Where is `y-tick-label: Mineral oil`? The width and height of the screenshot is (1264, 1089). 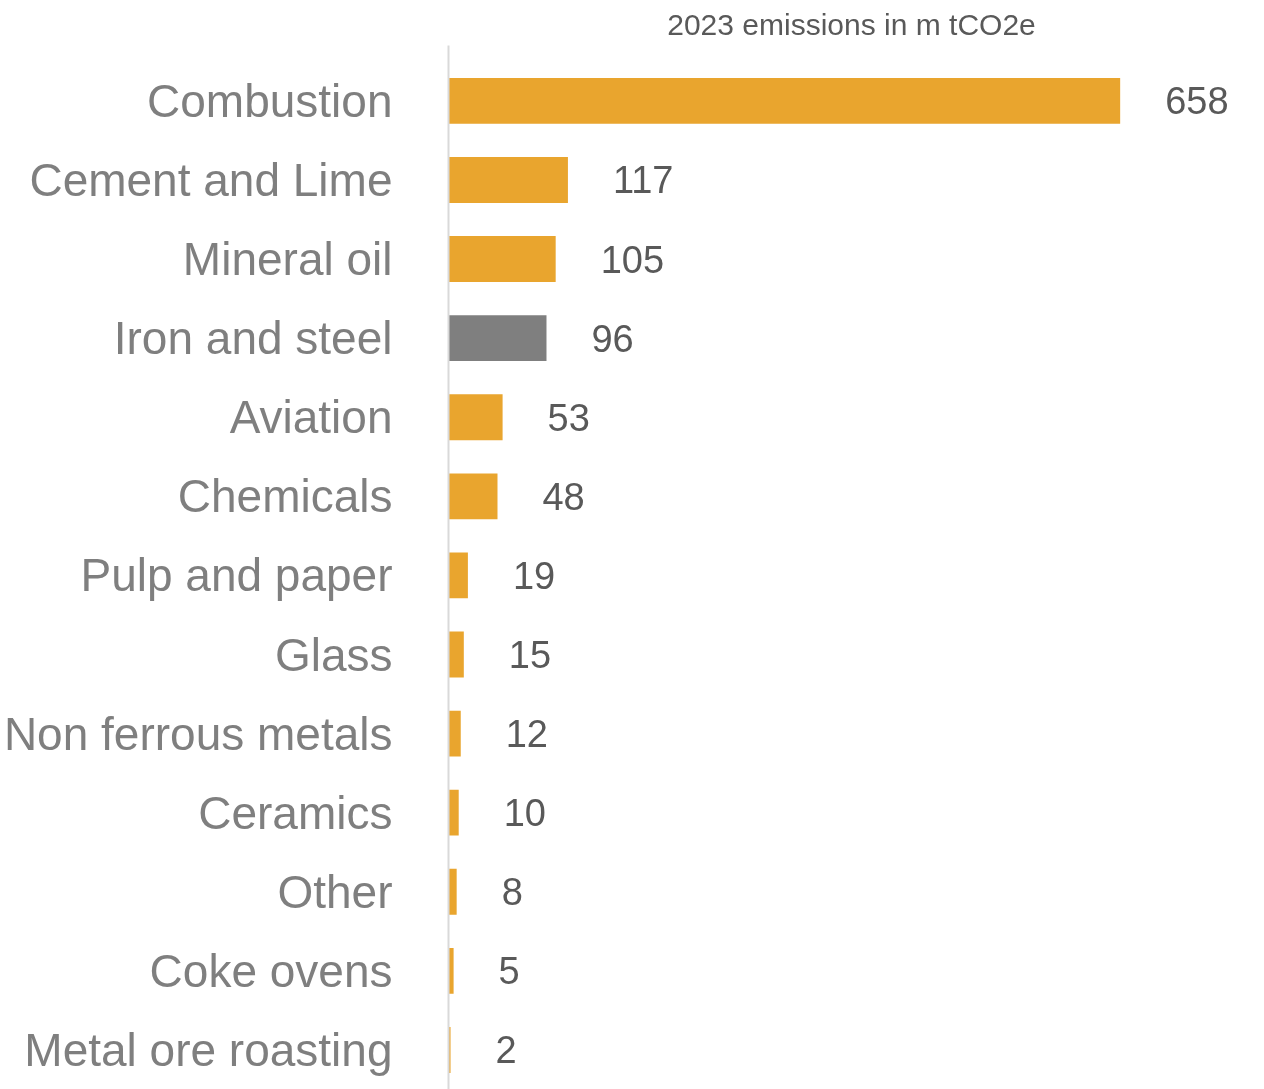
y-tick-label: Mineral oil is located at coordinates (287, 259).